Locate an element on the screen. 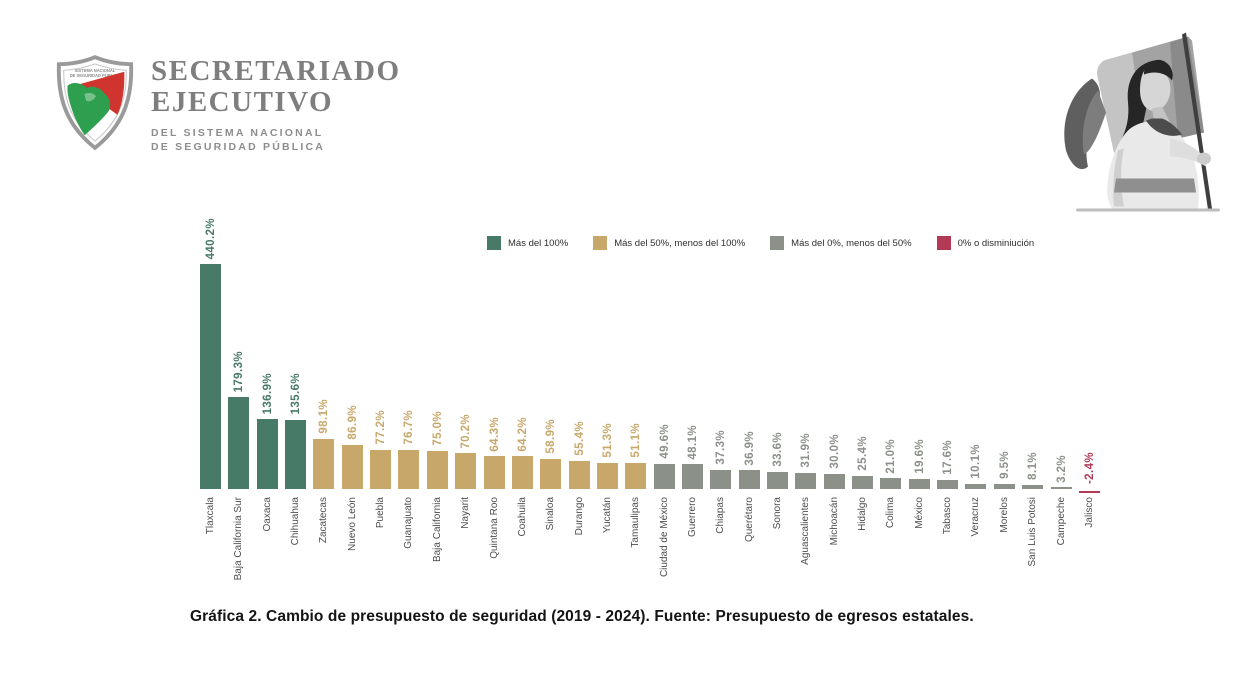 This screenshot has width=1250, height=700. logo-title-line1: SECRETARIADO is located at coordinates (276, 71).